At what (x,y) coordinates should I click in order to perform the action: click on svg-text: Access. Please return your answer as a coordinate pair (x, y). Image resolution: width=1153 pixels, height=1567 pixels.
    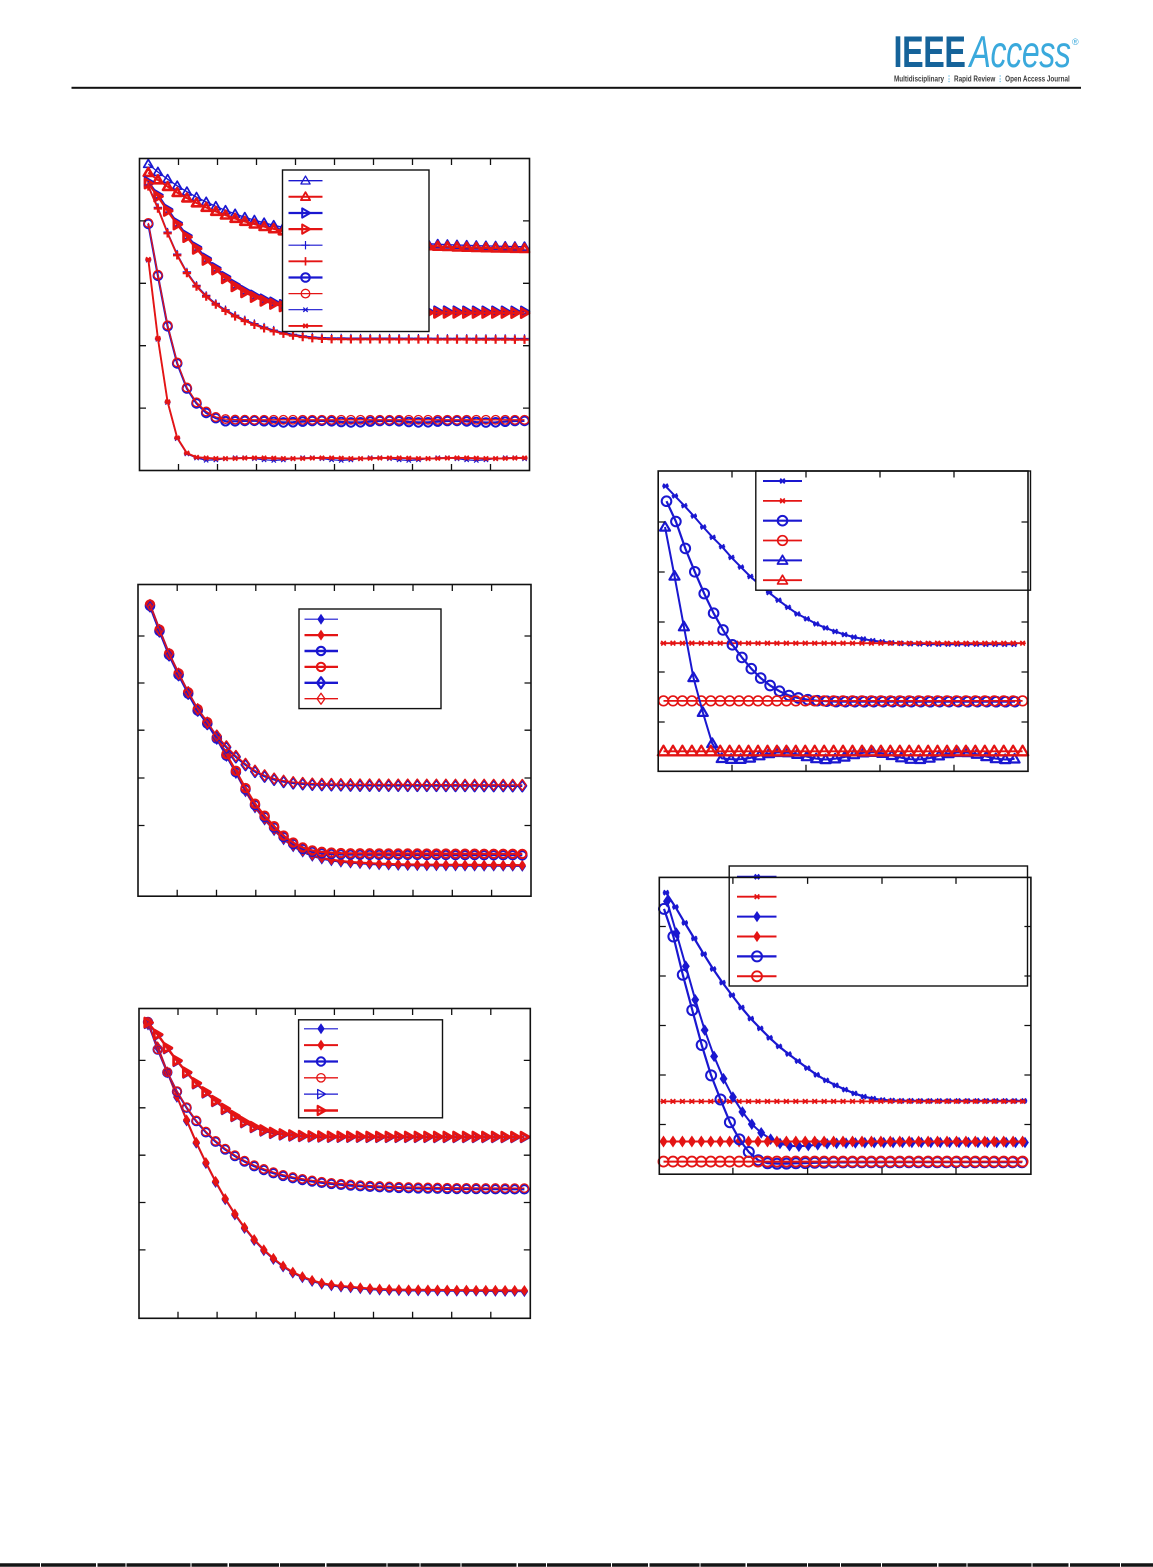
    Looking at the image, I should click on (1019, 52).